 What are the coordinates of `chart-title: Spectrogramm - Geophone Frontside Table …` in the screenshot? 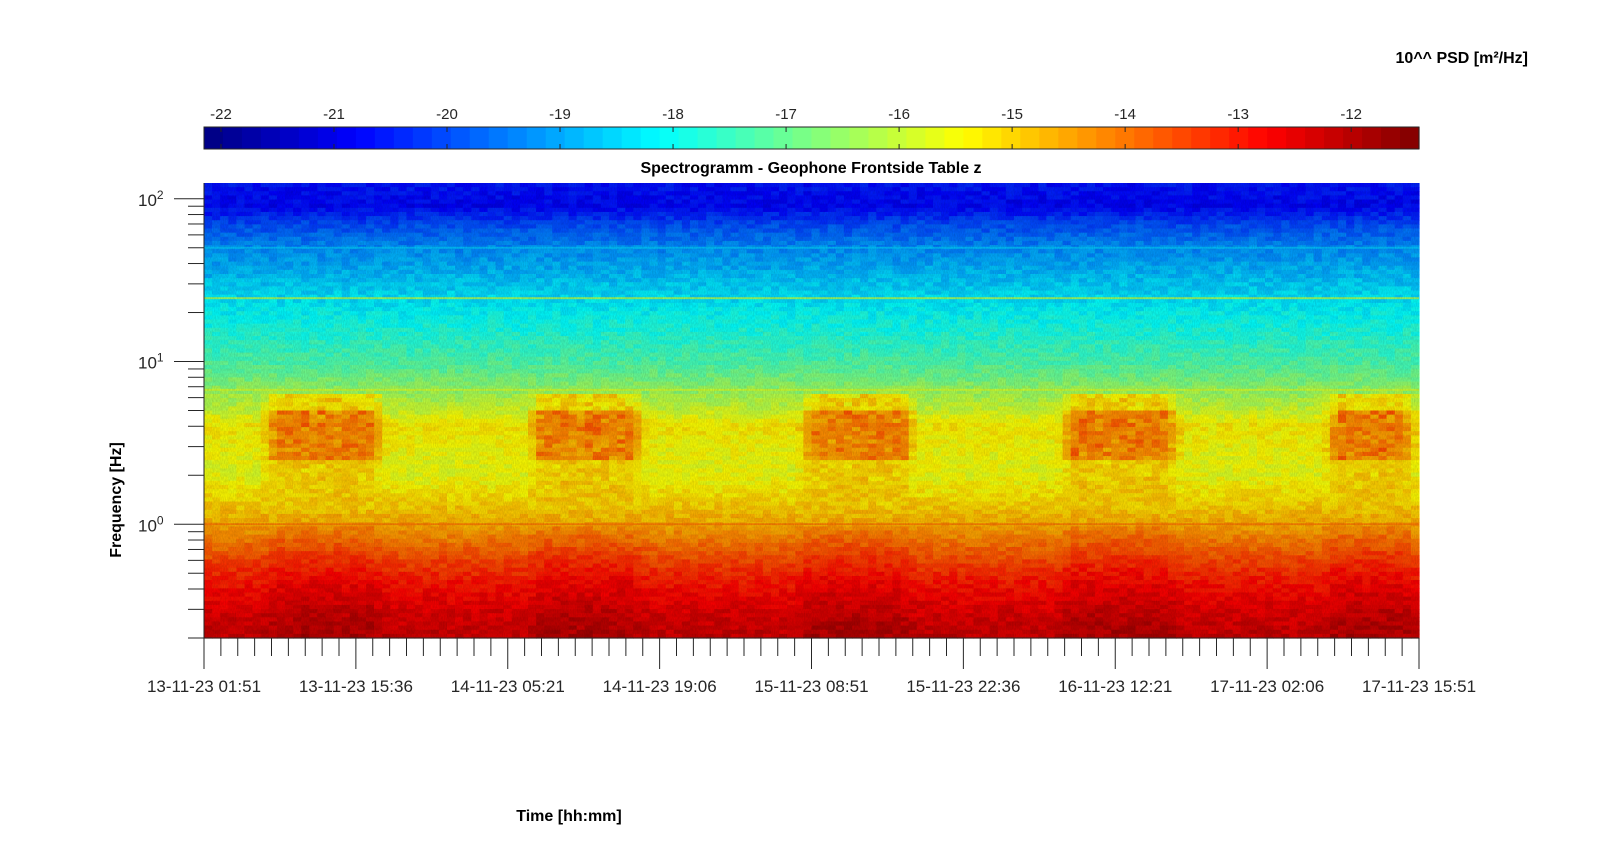 It's located at (810, 168).